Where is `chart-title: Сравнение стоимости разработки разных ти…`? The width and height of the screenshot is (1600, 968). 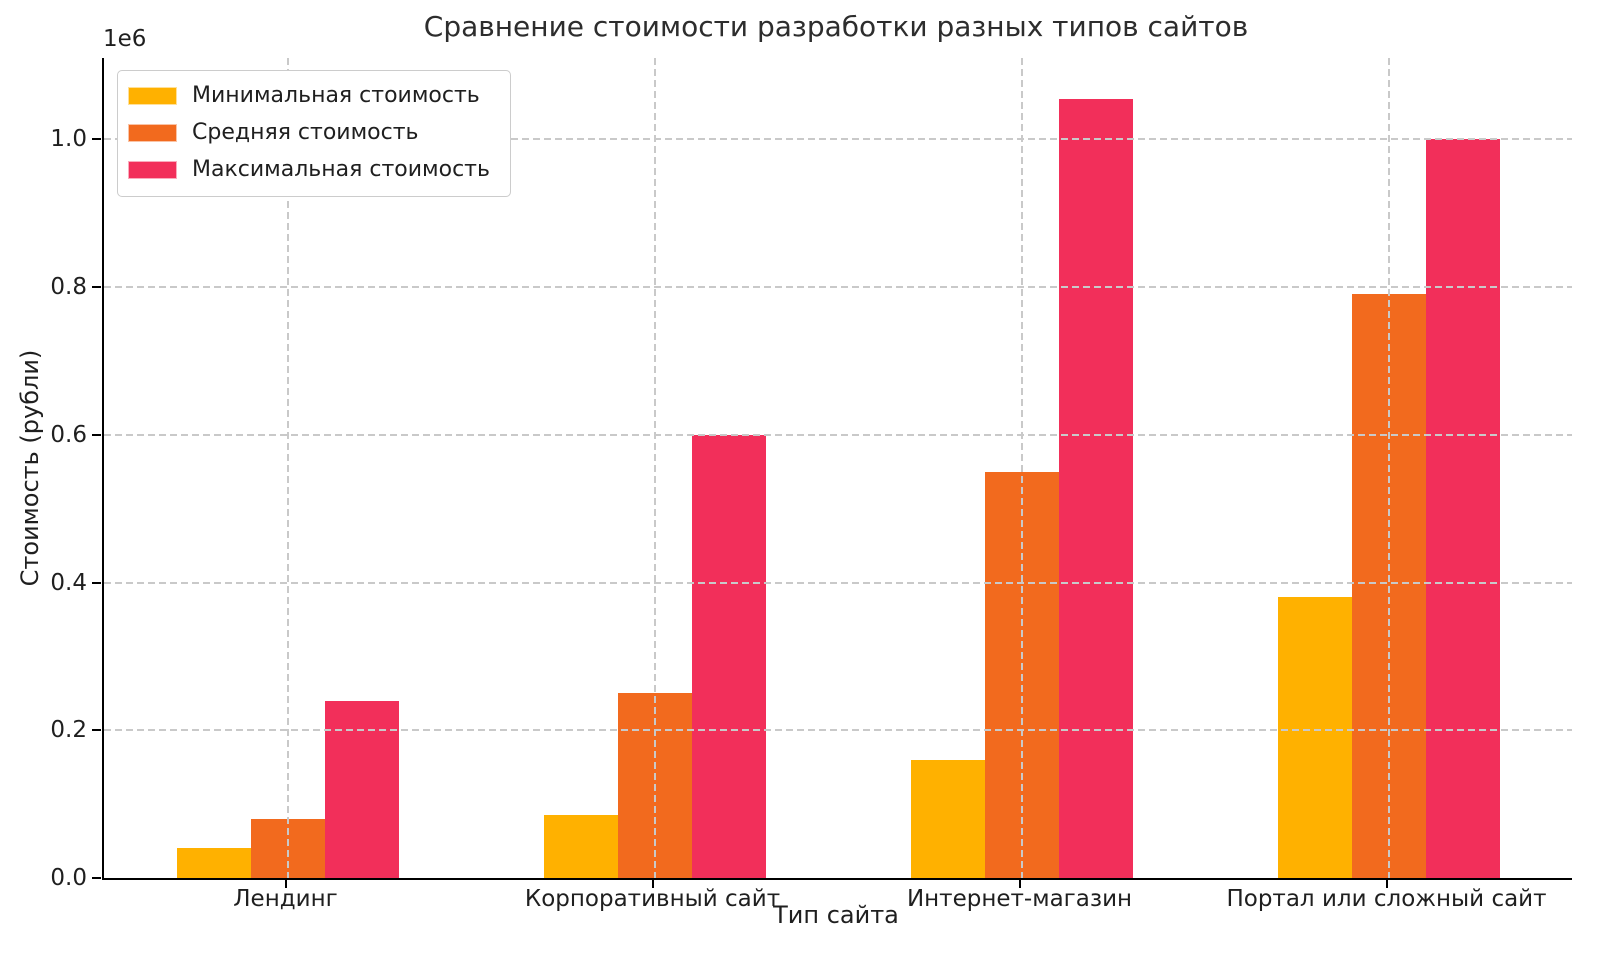
chart-title: Сравнение стоимости разработки разных ти… is located at coordinates (836, 26).